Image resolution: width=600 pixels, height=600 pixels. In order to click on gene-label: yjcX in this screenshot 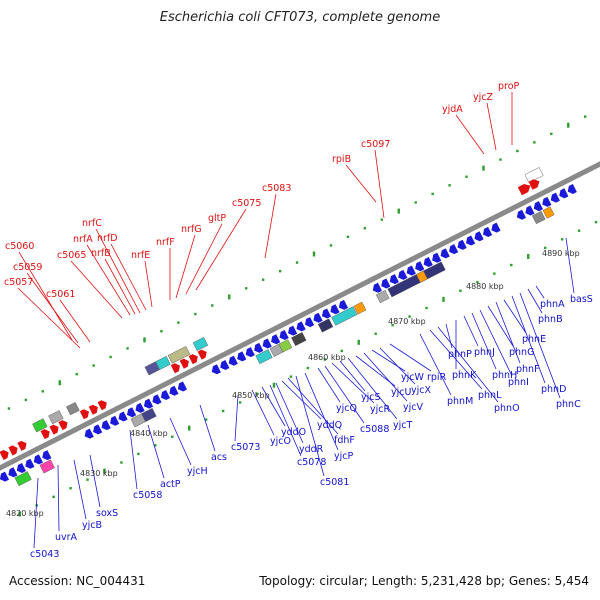, I will do `click(421, 390)`.